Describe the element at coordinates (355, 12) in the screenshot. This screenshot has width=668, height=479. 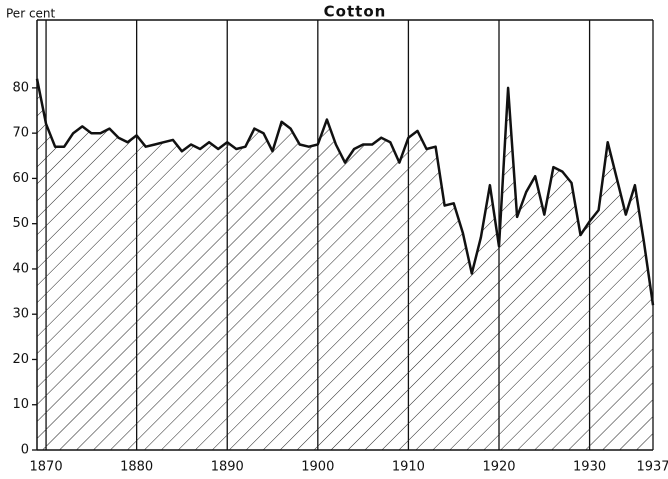
I see `chart-title: Cotton` at that location.